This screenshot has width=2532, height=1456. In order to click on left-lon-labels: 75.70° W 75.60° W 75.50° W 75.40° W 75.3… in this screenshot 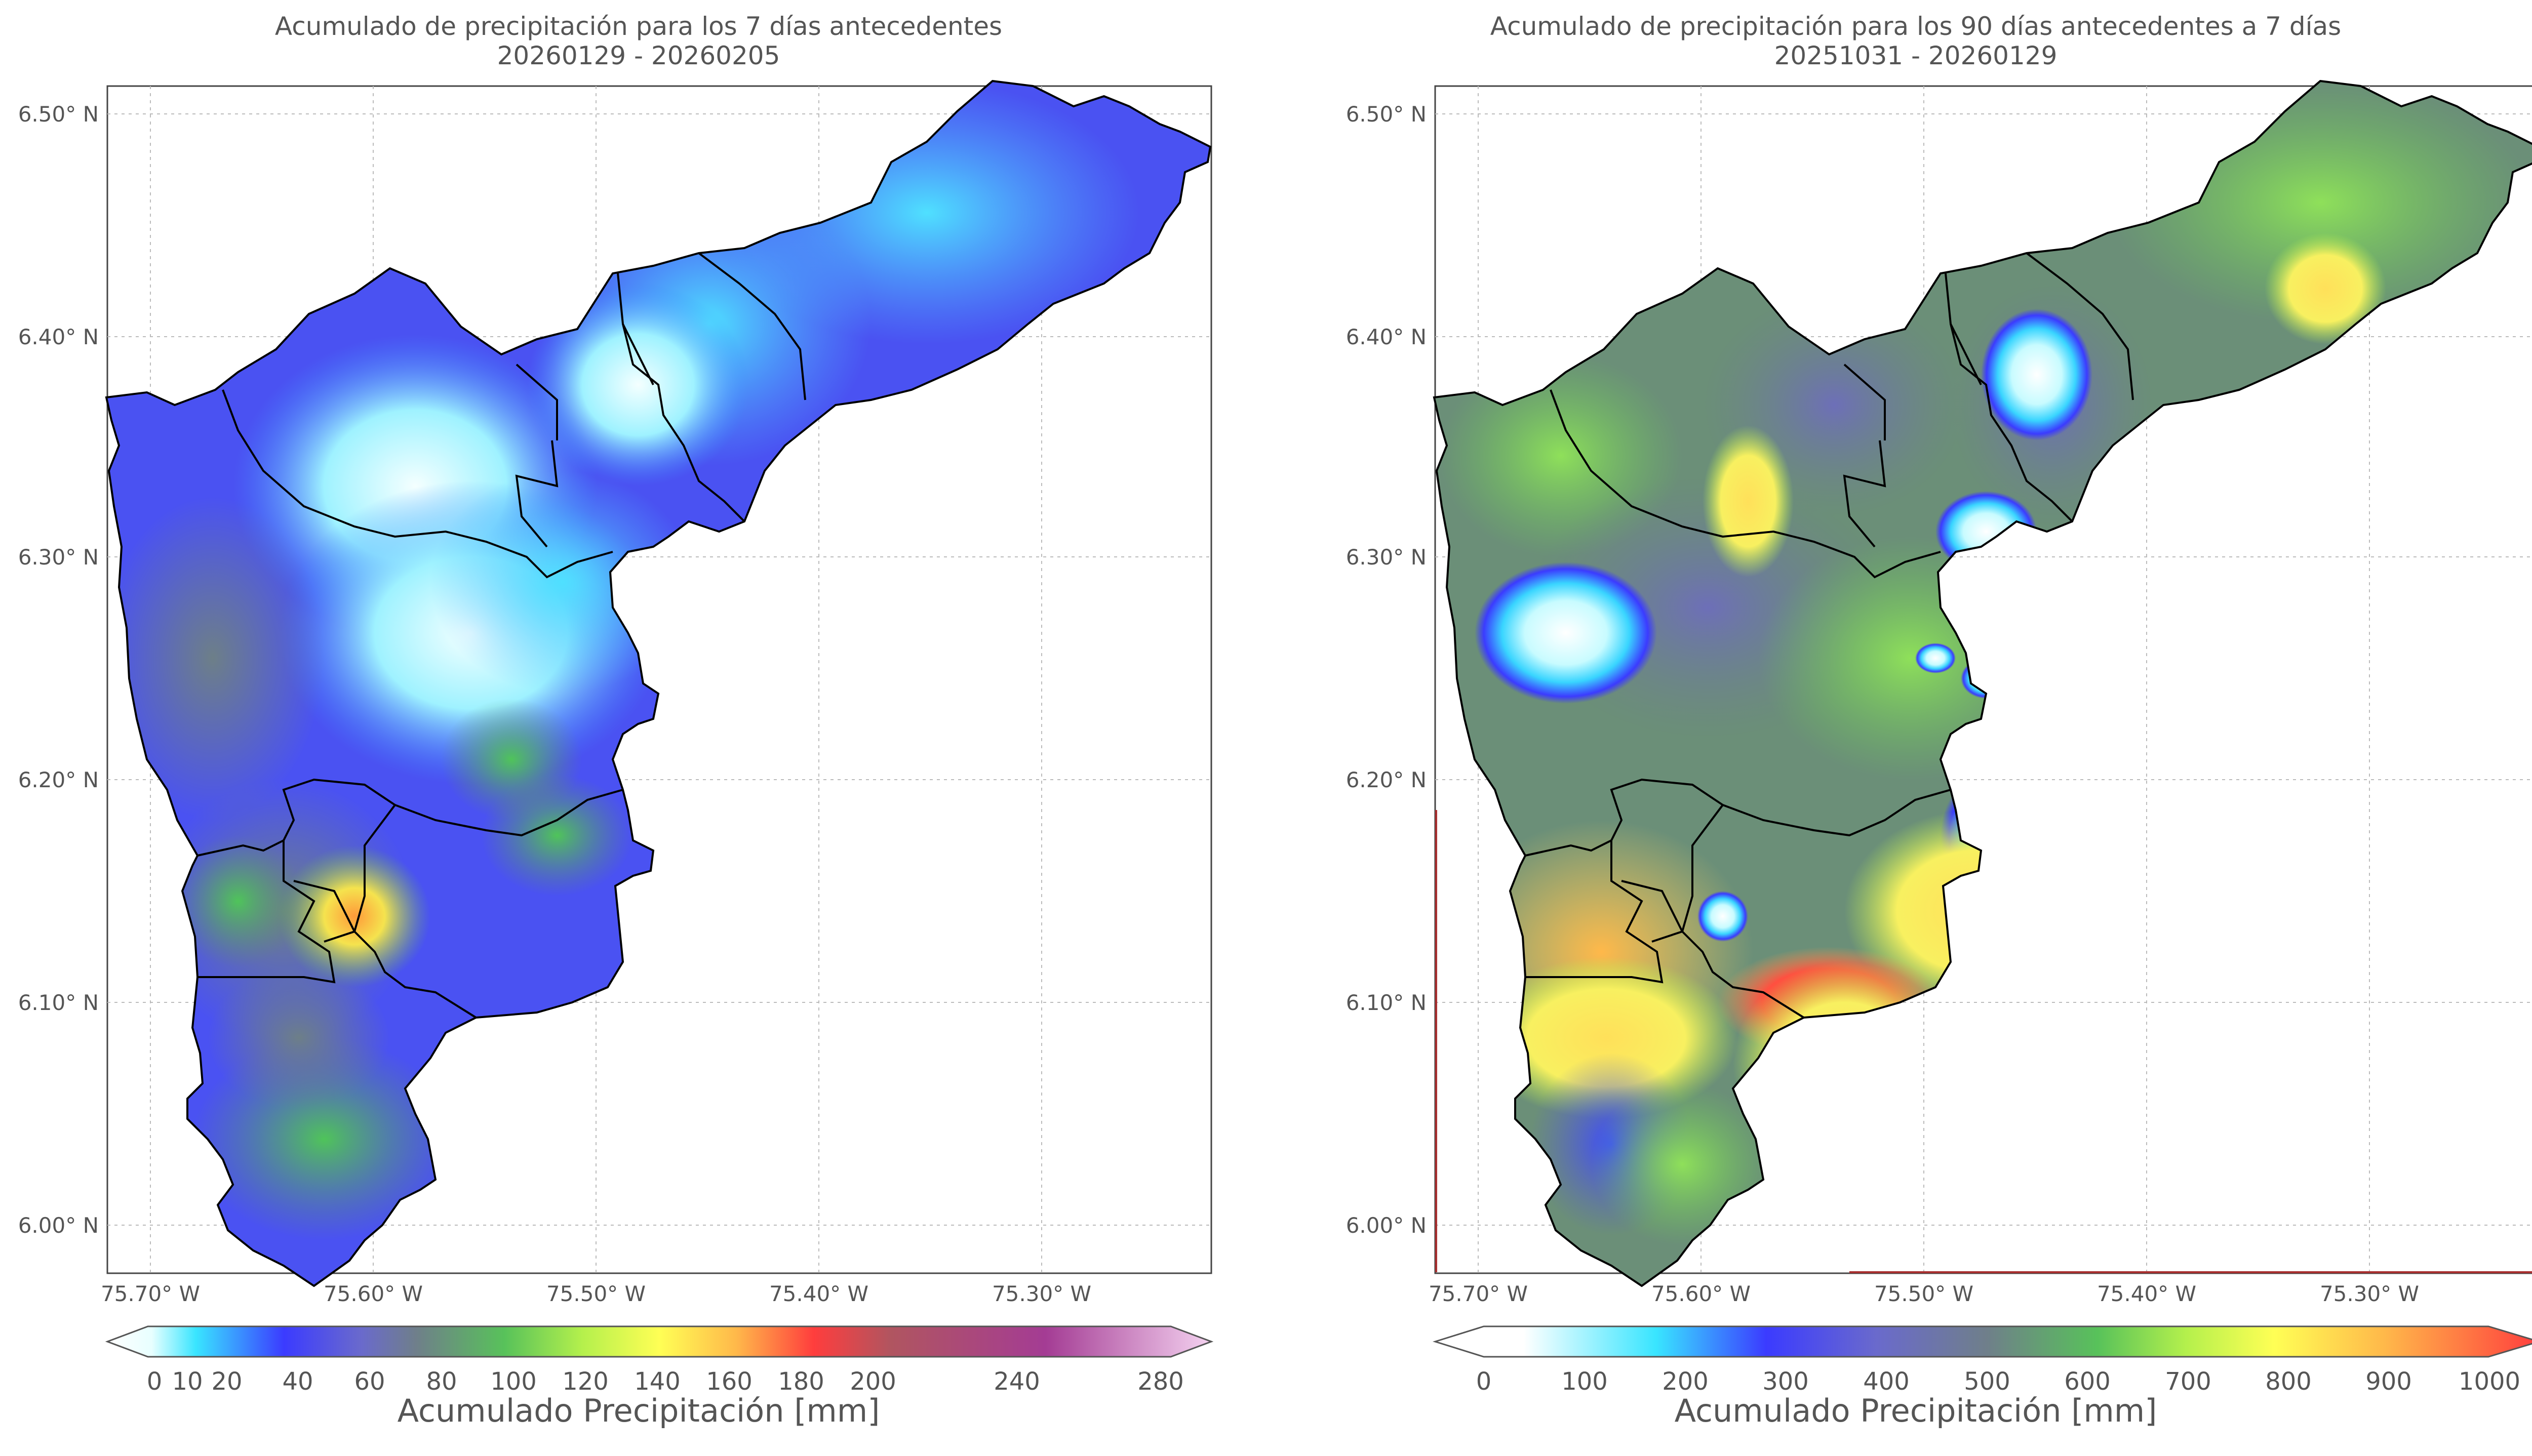, I will do `click(596, 1293)`.